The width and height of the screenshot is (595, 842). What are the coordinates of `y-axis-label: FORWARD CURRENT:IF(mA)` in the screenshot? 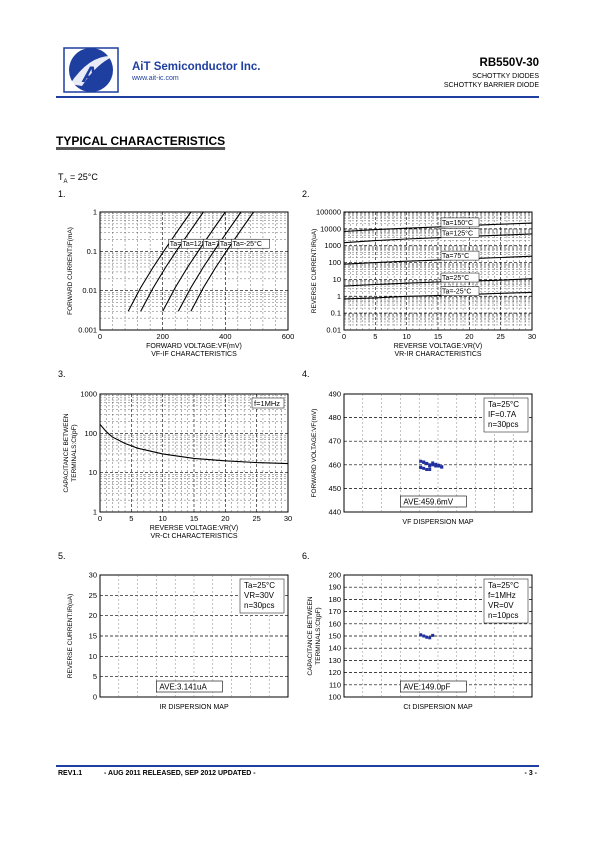 It's located at (70, 271).